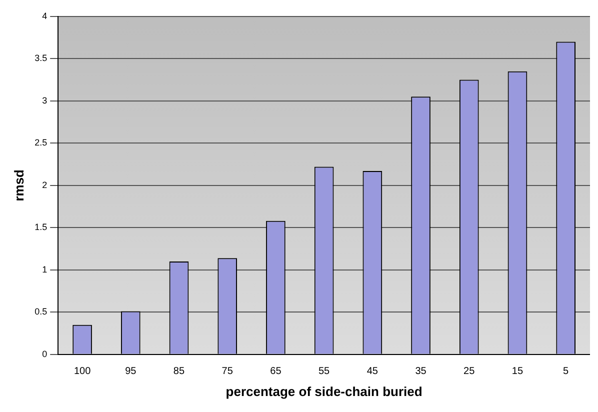  What do you see at coordinates (470, 372) in the screenshot?
I see `x-tick-label: 25` at bounding box center [470, 372].